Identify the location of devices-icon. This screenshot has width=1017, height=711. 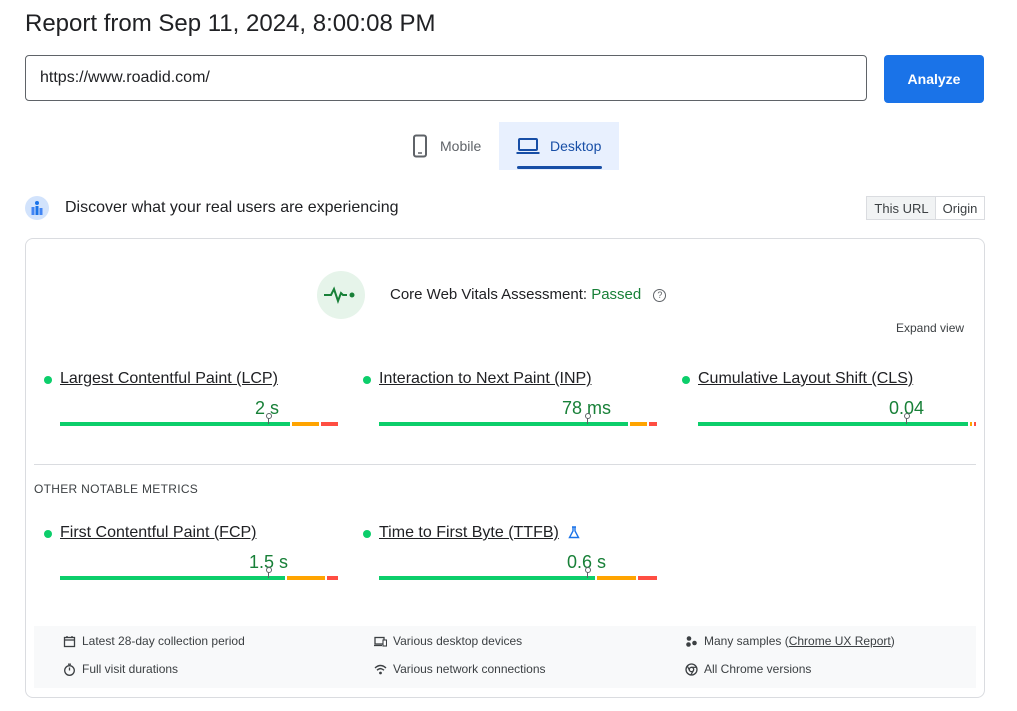
(380, 641).